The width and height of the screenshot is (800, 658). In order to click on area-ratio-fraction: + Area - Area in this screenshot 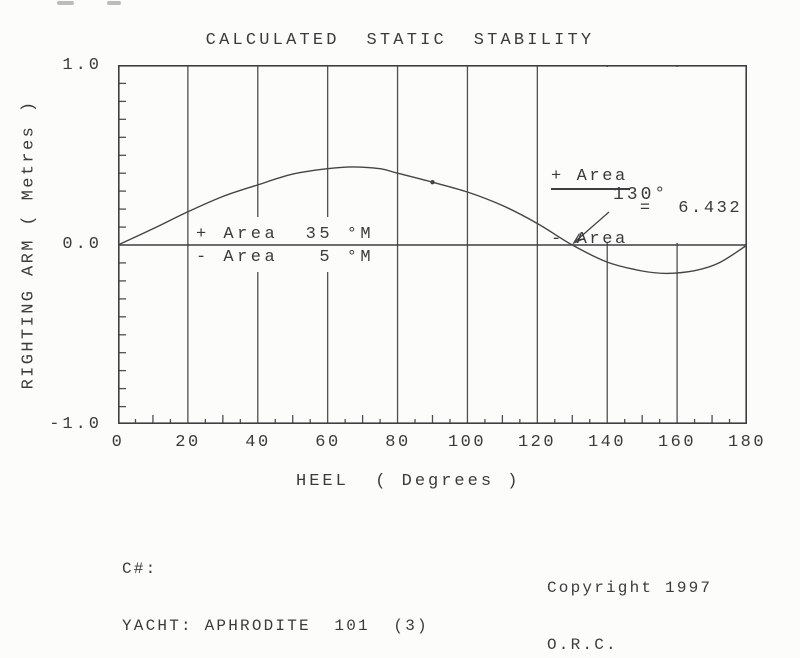, I will do `click(590, 208)`.